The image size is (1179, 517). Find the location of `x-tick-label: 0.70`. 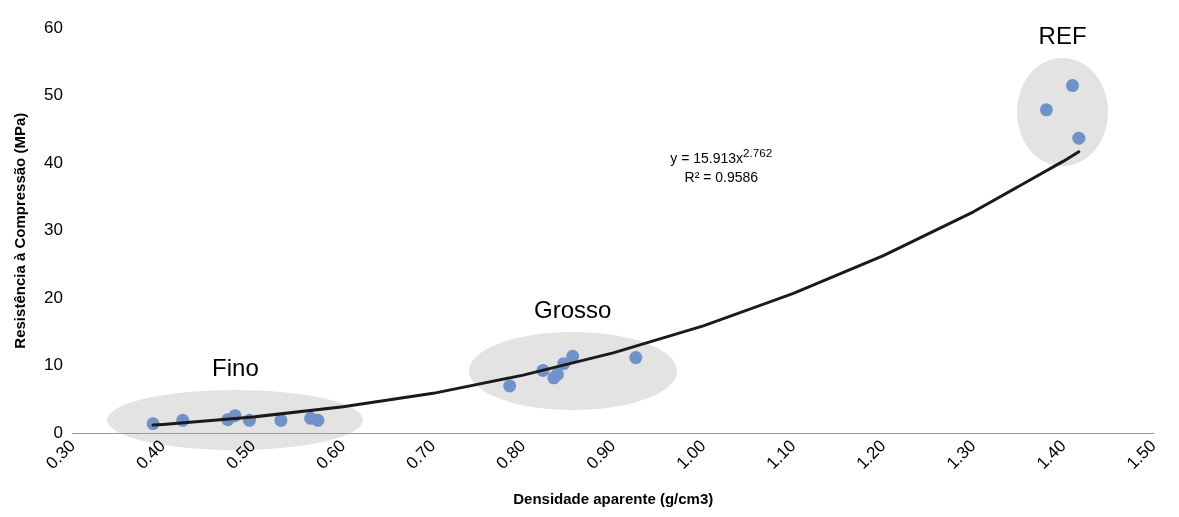

x-tick-label: 0.70 is located at coordinates (421, 454).